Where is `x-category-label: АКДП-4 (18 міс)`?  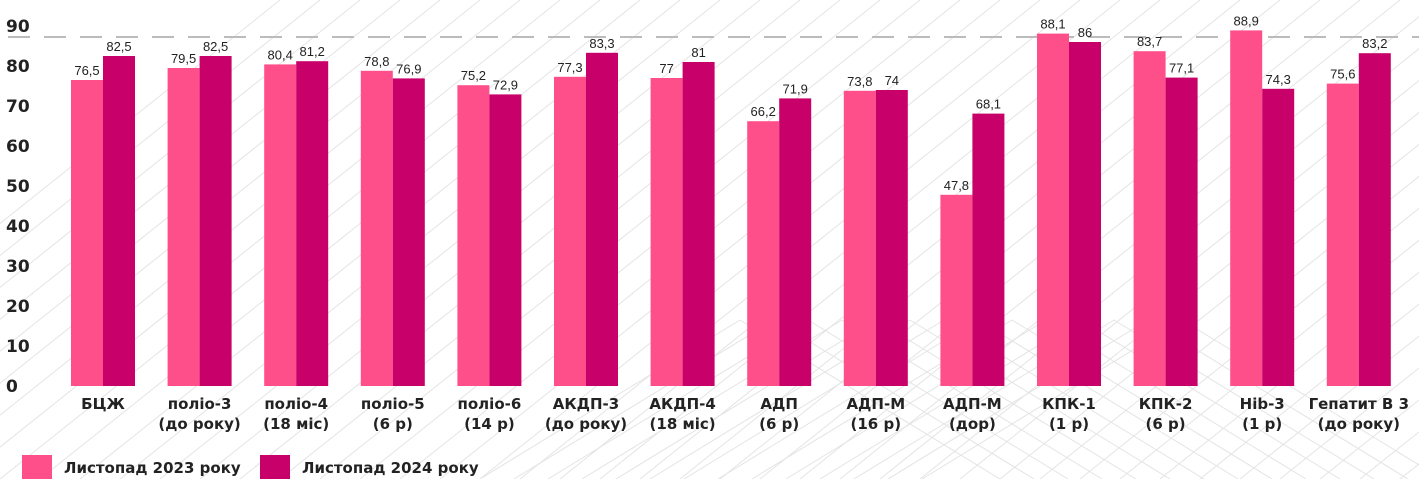
x-category-label: АКДП-4 (18 міс) is located at coordinates (682, 414).